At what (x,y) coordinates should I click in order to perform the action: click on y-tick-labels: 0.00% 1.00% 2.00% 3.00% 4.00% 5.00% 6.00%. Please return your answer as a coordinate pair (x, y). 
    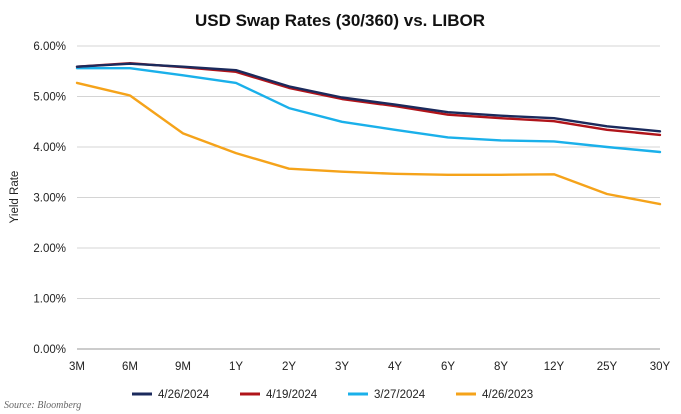
    Looking at the image, I should click on (49, 198).